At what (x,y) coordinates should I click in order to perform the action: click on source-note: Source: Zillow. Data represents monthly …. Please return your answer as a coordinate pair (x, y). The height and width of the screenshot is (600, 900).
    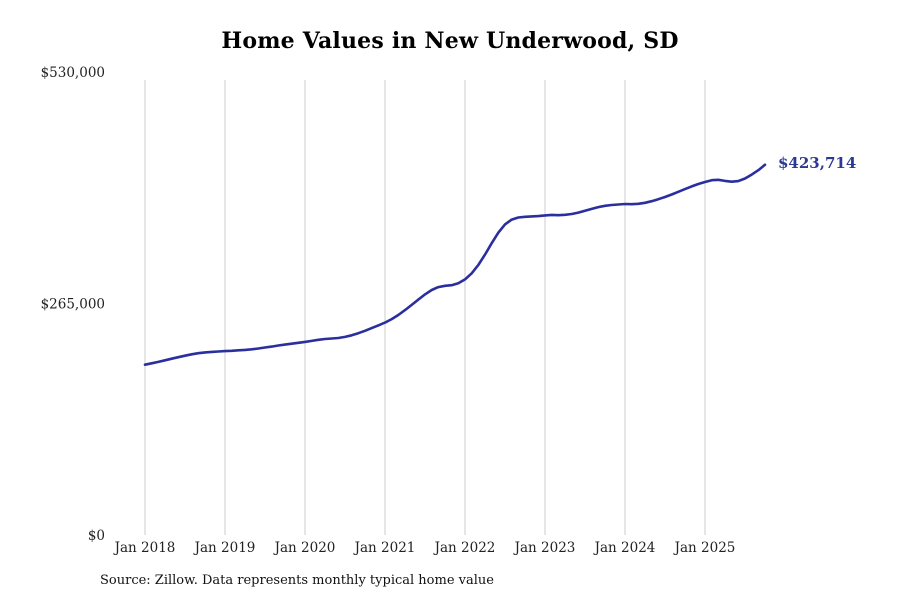
    Looking at the image, I should click on (297, 580).